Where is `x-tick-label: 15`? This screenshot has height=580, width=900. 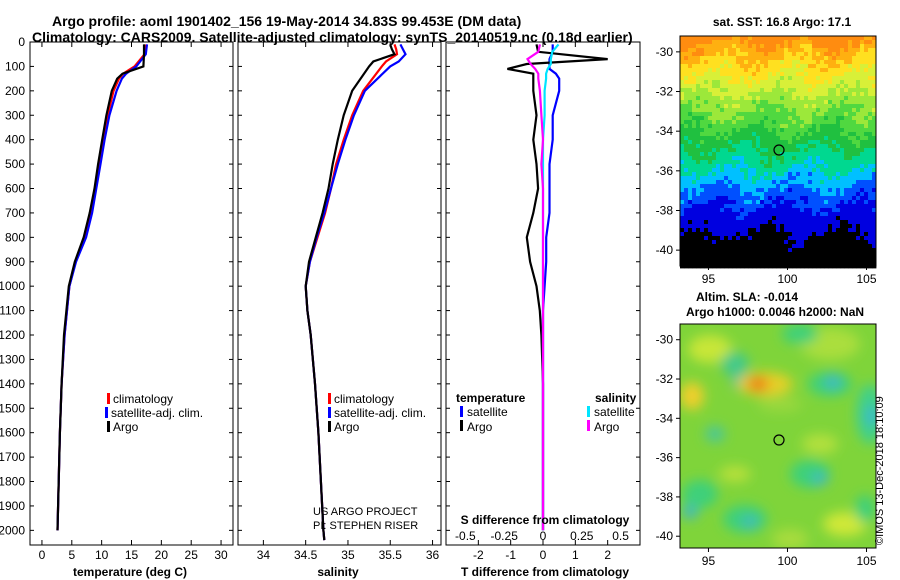 x-tick-label: 15 is located at coordinates (132, 555).